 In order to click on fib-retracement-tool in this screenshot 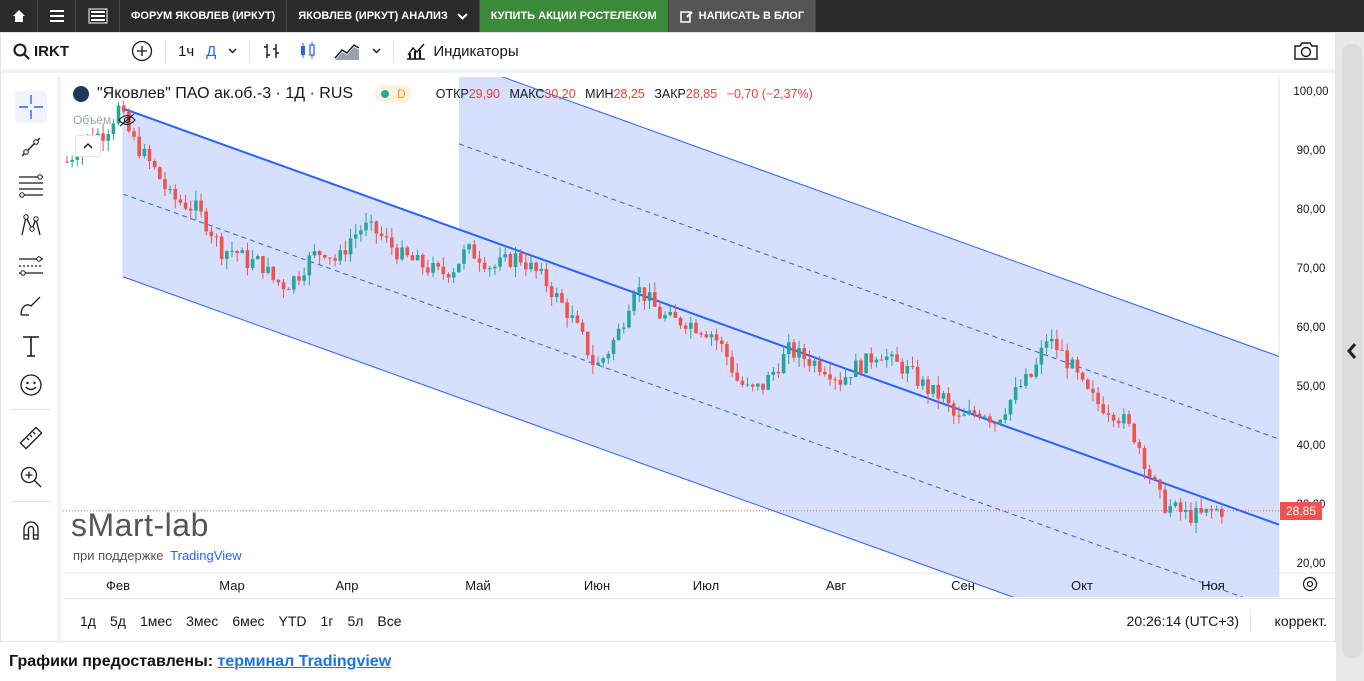, I will do `click(31, 186)`.